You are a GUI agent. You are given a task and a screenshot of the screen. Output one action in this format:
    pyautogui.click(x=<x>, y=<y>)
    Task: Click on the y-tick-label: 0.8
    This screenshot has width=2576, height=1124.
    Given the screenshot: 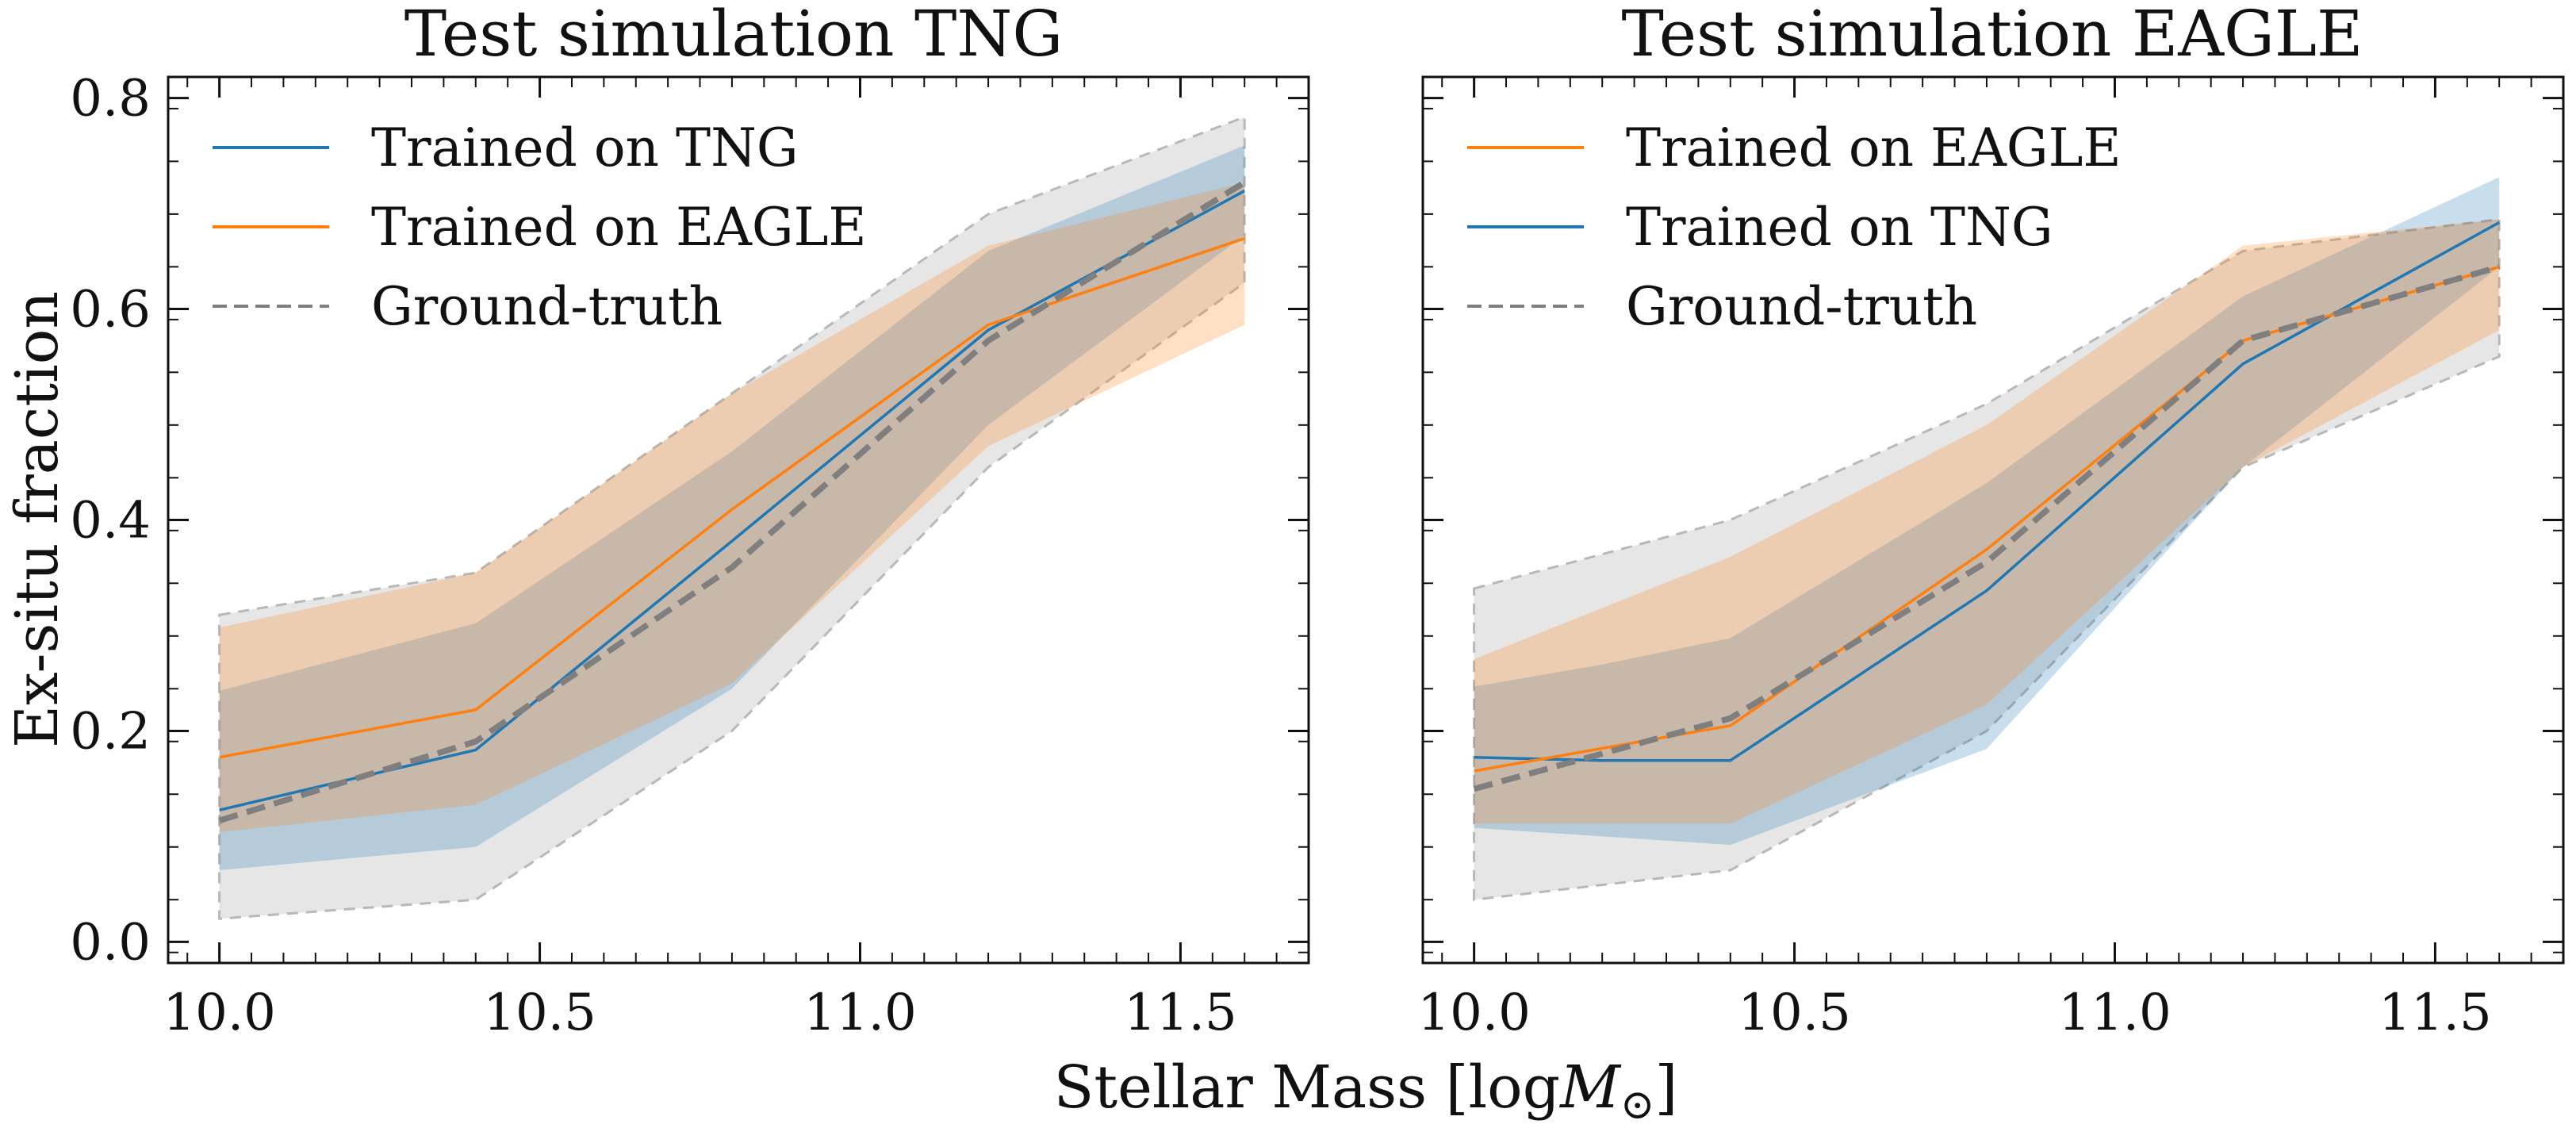 What is the action you would take?
    pyautogui.click(x=111, y=100)
    